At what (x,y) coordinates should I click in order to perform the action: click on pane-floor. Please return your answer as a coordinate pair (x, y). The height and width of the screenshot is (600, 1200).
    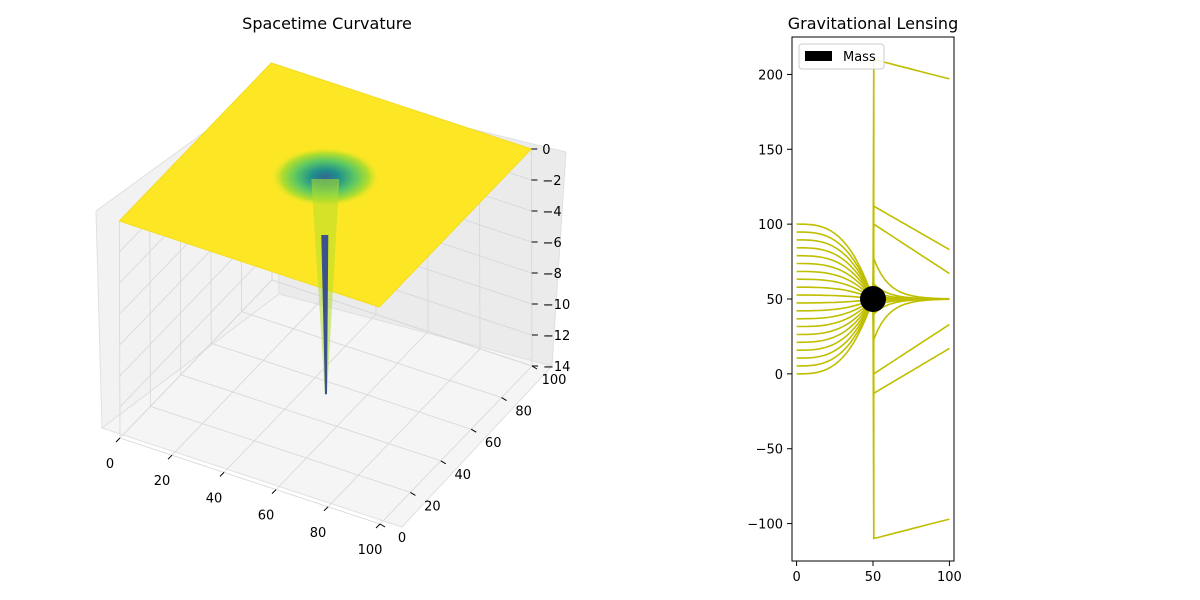
    Looking at the image, I should click on (326, 410).